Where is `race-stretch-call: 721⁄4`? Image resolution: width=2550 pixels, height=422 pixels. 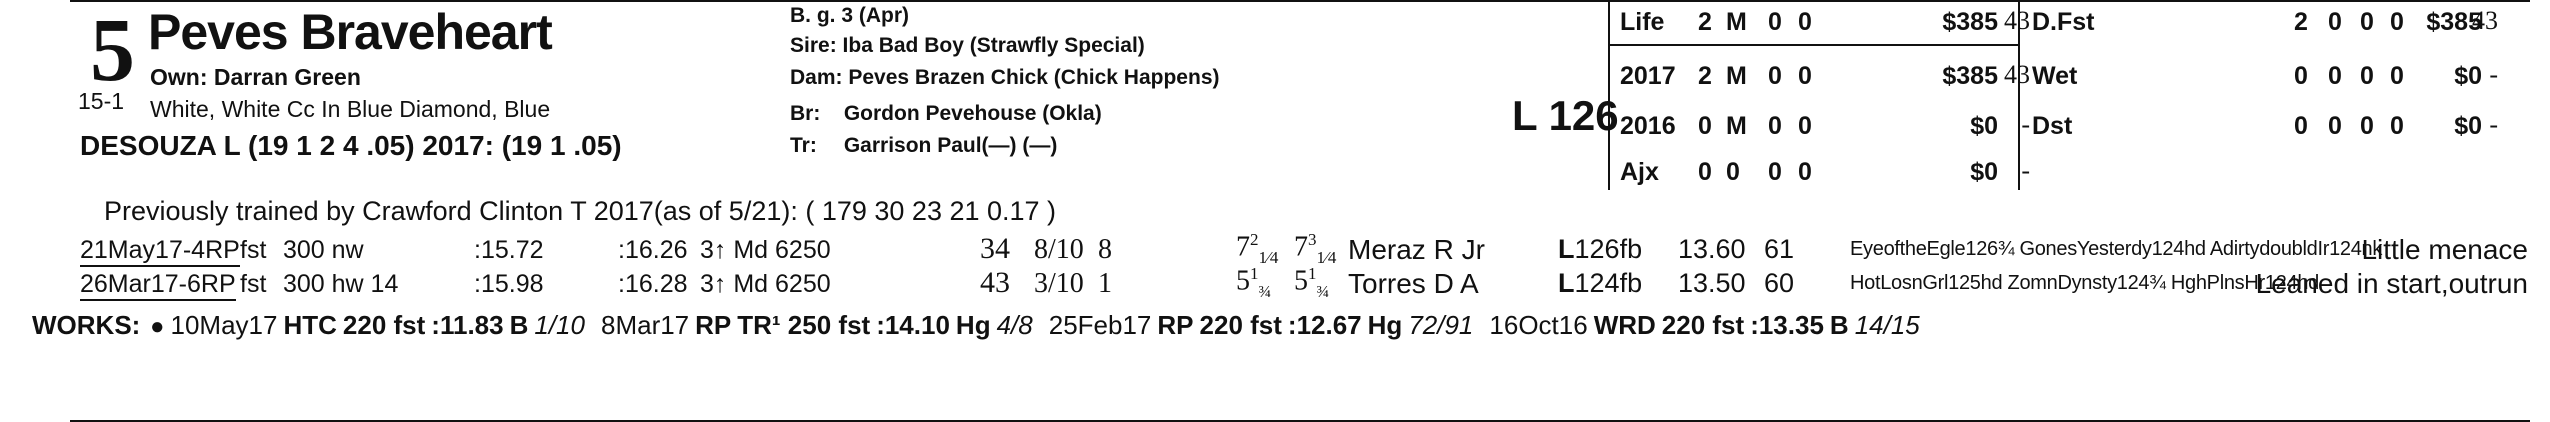 race-stretch-call: 721⁄4 is located at coordinates (1257, 248).